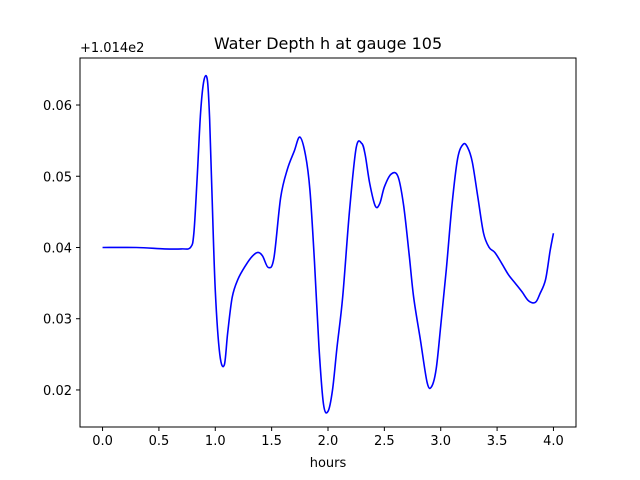 The width and height of the screenshot is (640, 480). What do you see at coordinates (57, 177) in the screenshot?
I see `y-tick-label: 0.05` at bounding box center [57, 177].